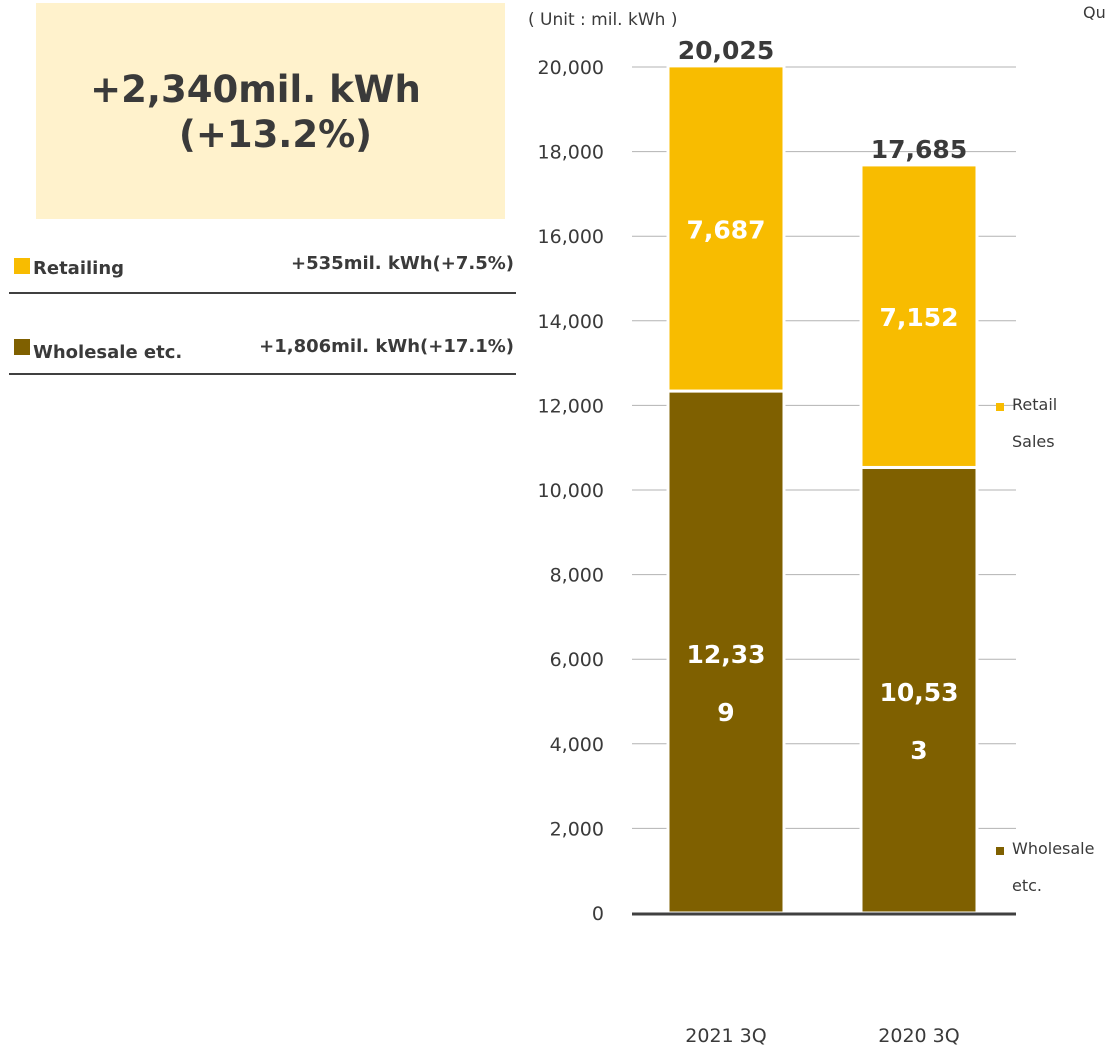 The height and width of the screenshot is (1051, 1105). I want to click on breakdown-label: Wholesale etc., so click(108, 352).